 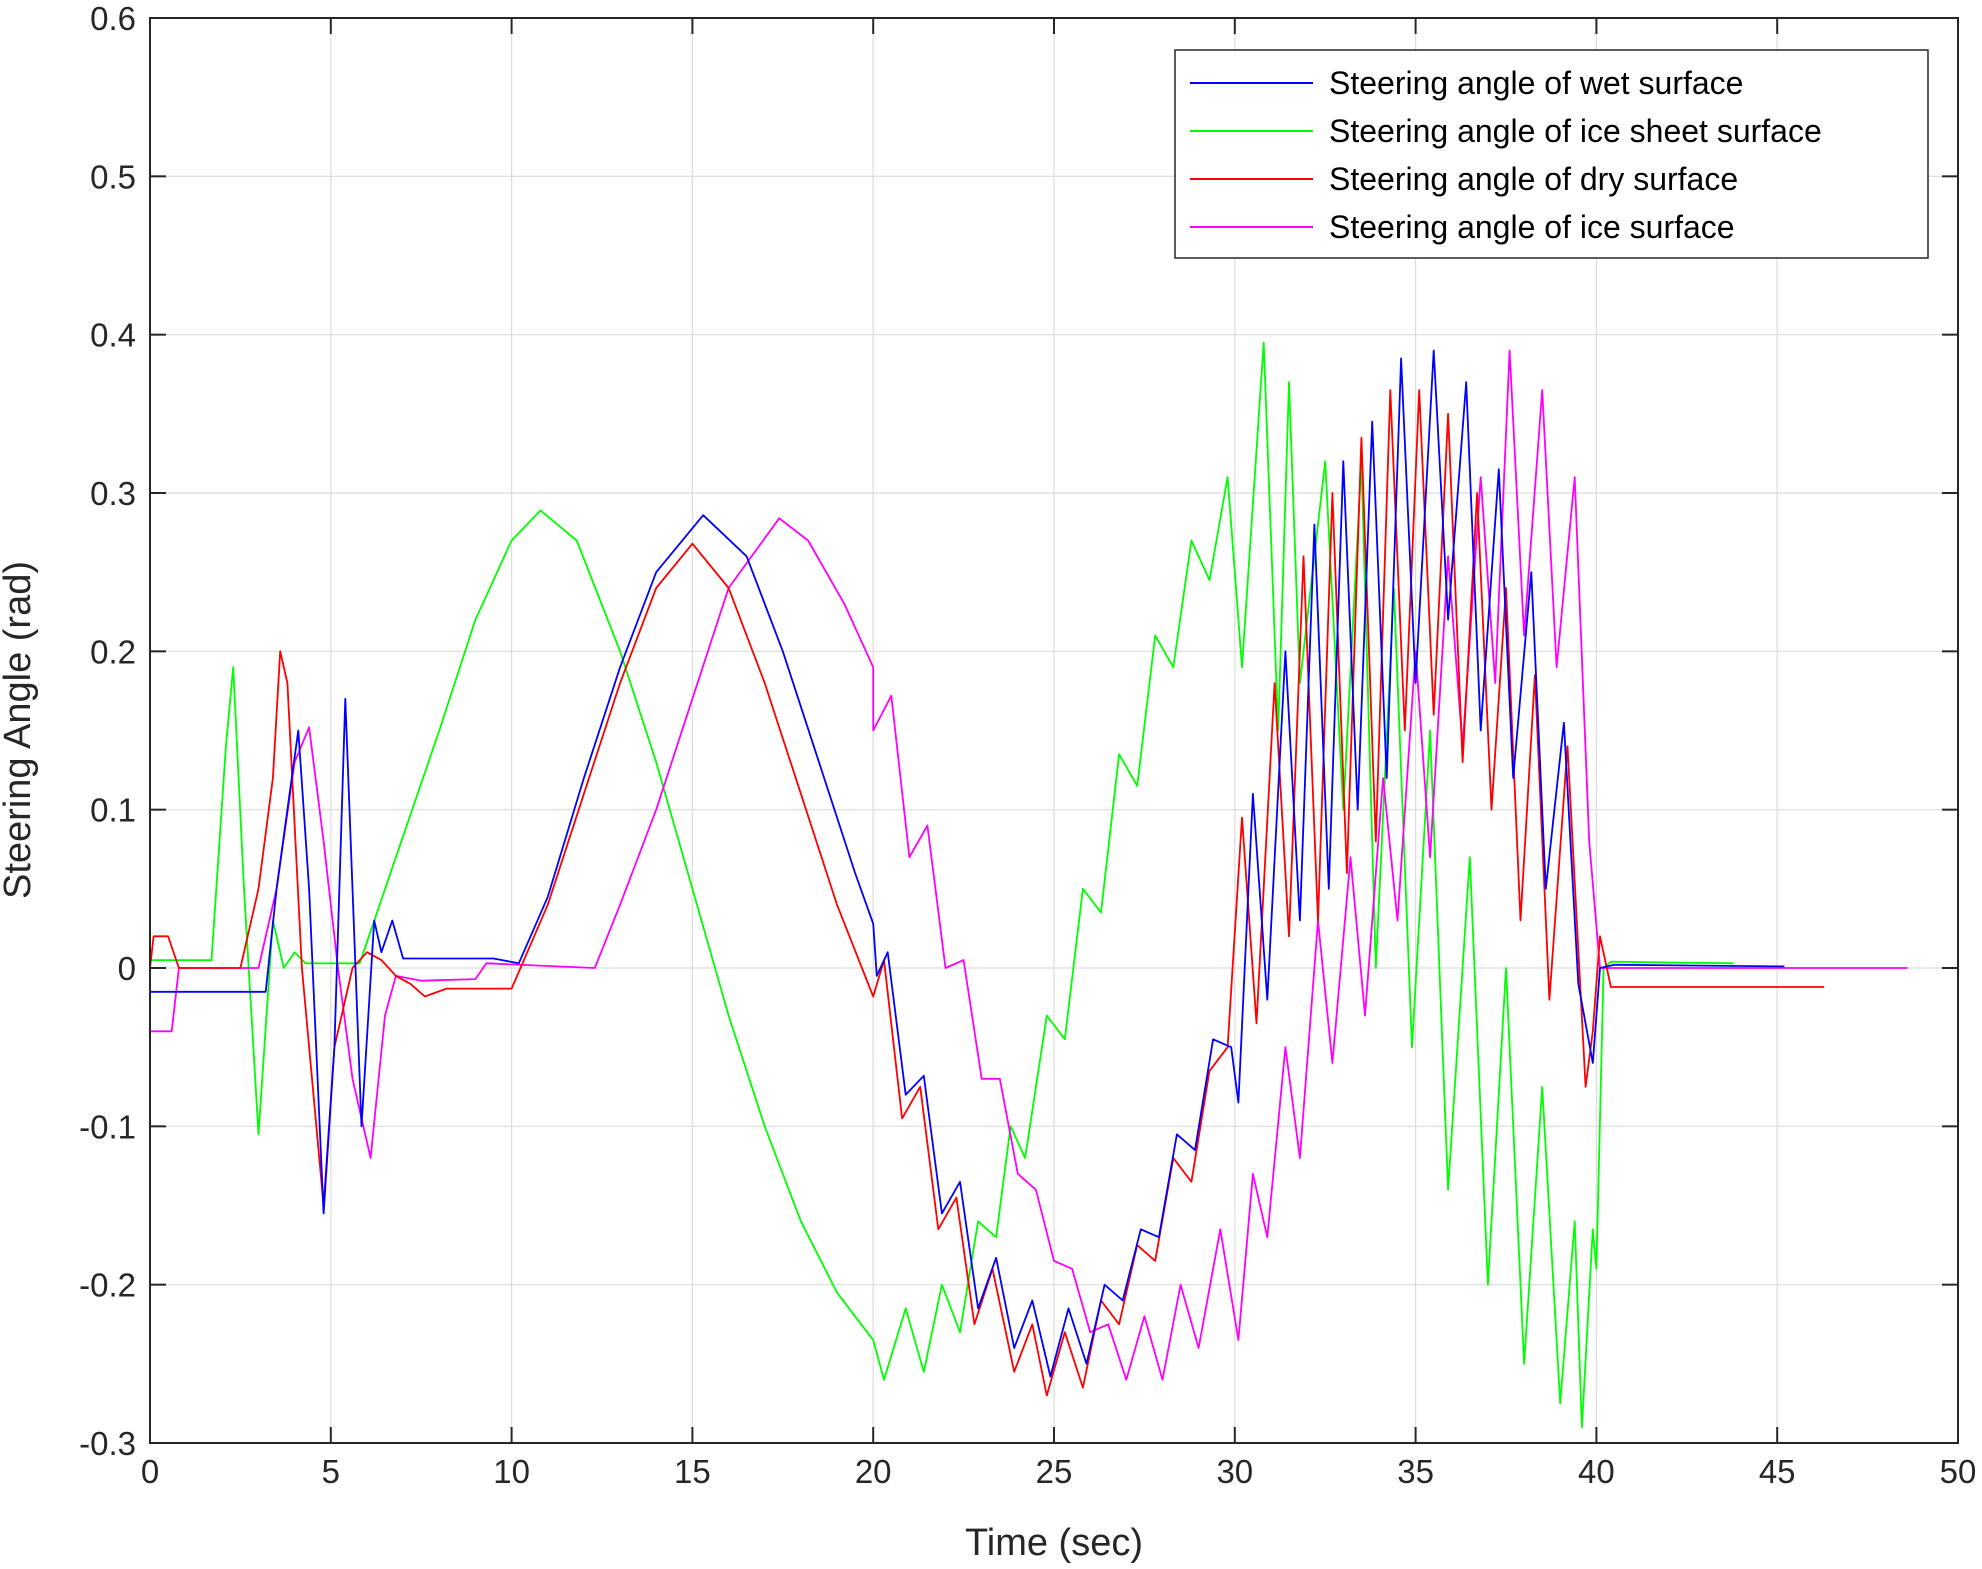 I want to click on x-tick-label: 25, so click(x=1054, y=1471).